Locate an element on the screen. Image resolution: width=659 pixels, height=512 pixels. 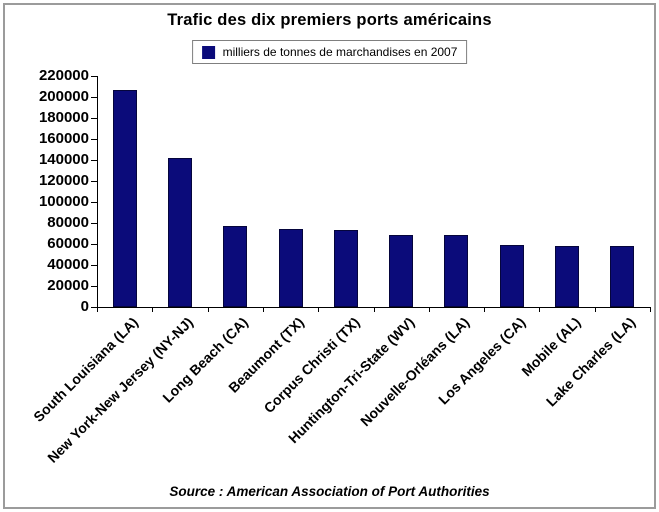
y-axis-label: 120000 is located at coordinates (63, 180).